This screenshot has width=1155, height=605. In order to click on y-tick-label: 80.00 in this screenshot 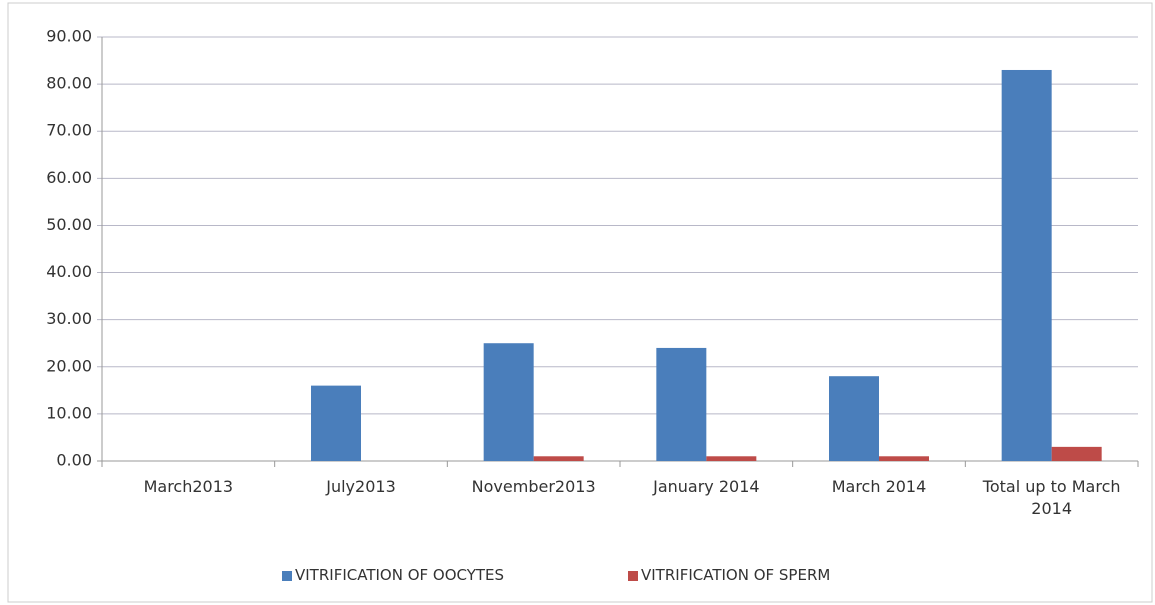, I will do `click(69, 83)`.